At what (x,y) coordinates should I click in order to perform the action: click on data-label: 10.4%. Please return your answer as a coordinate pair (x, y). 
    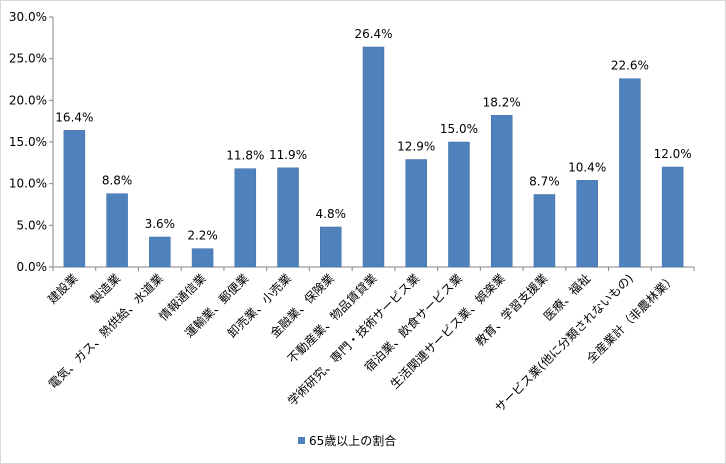
    Looking at the image, I should click on (587, 167).